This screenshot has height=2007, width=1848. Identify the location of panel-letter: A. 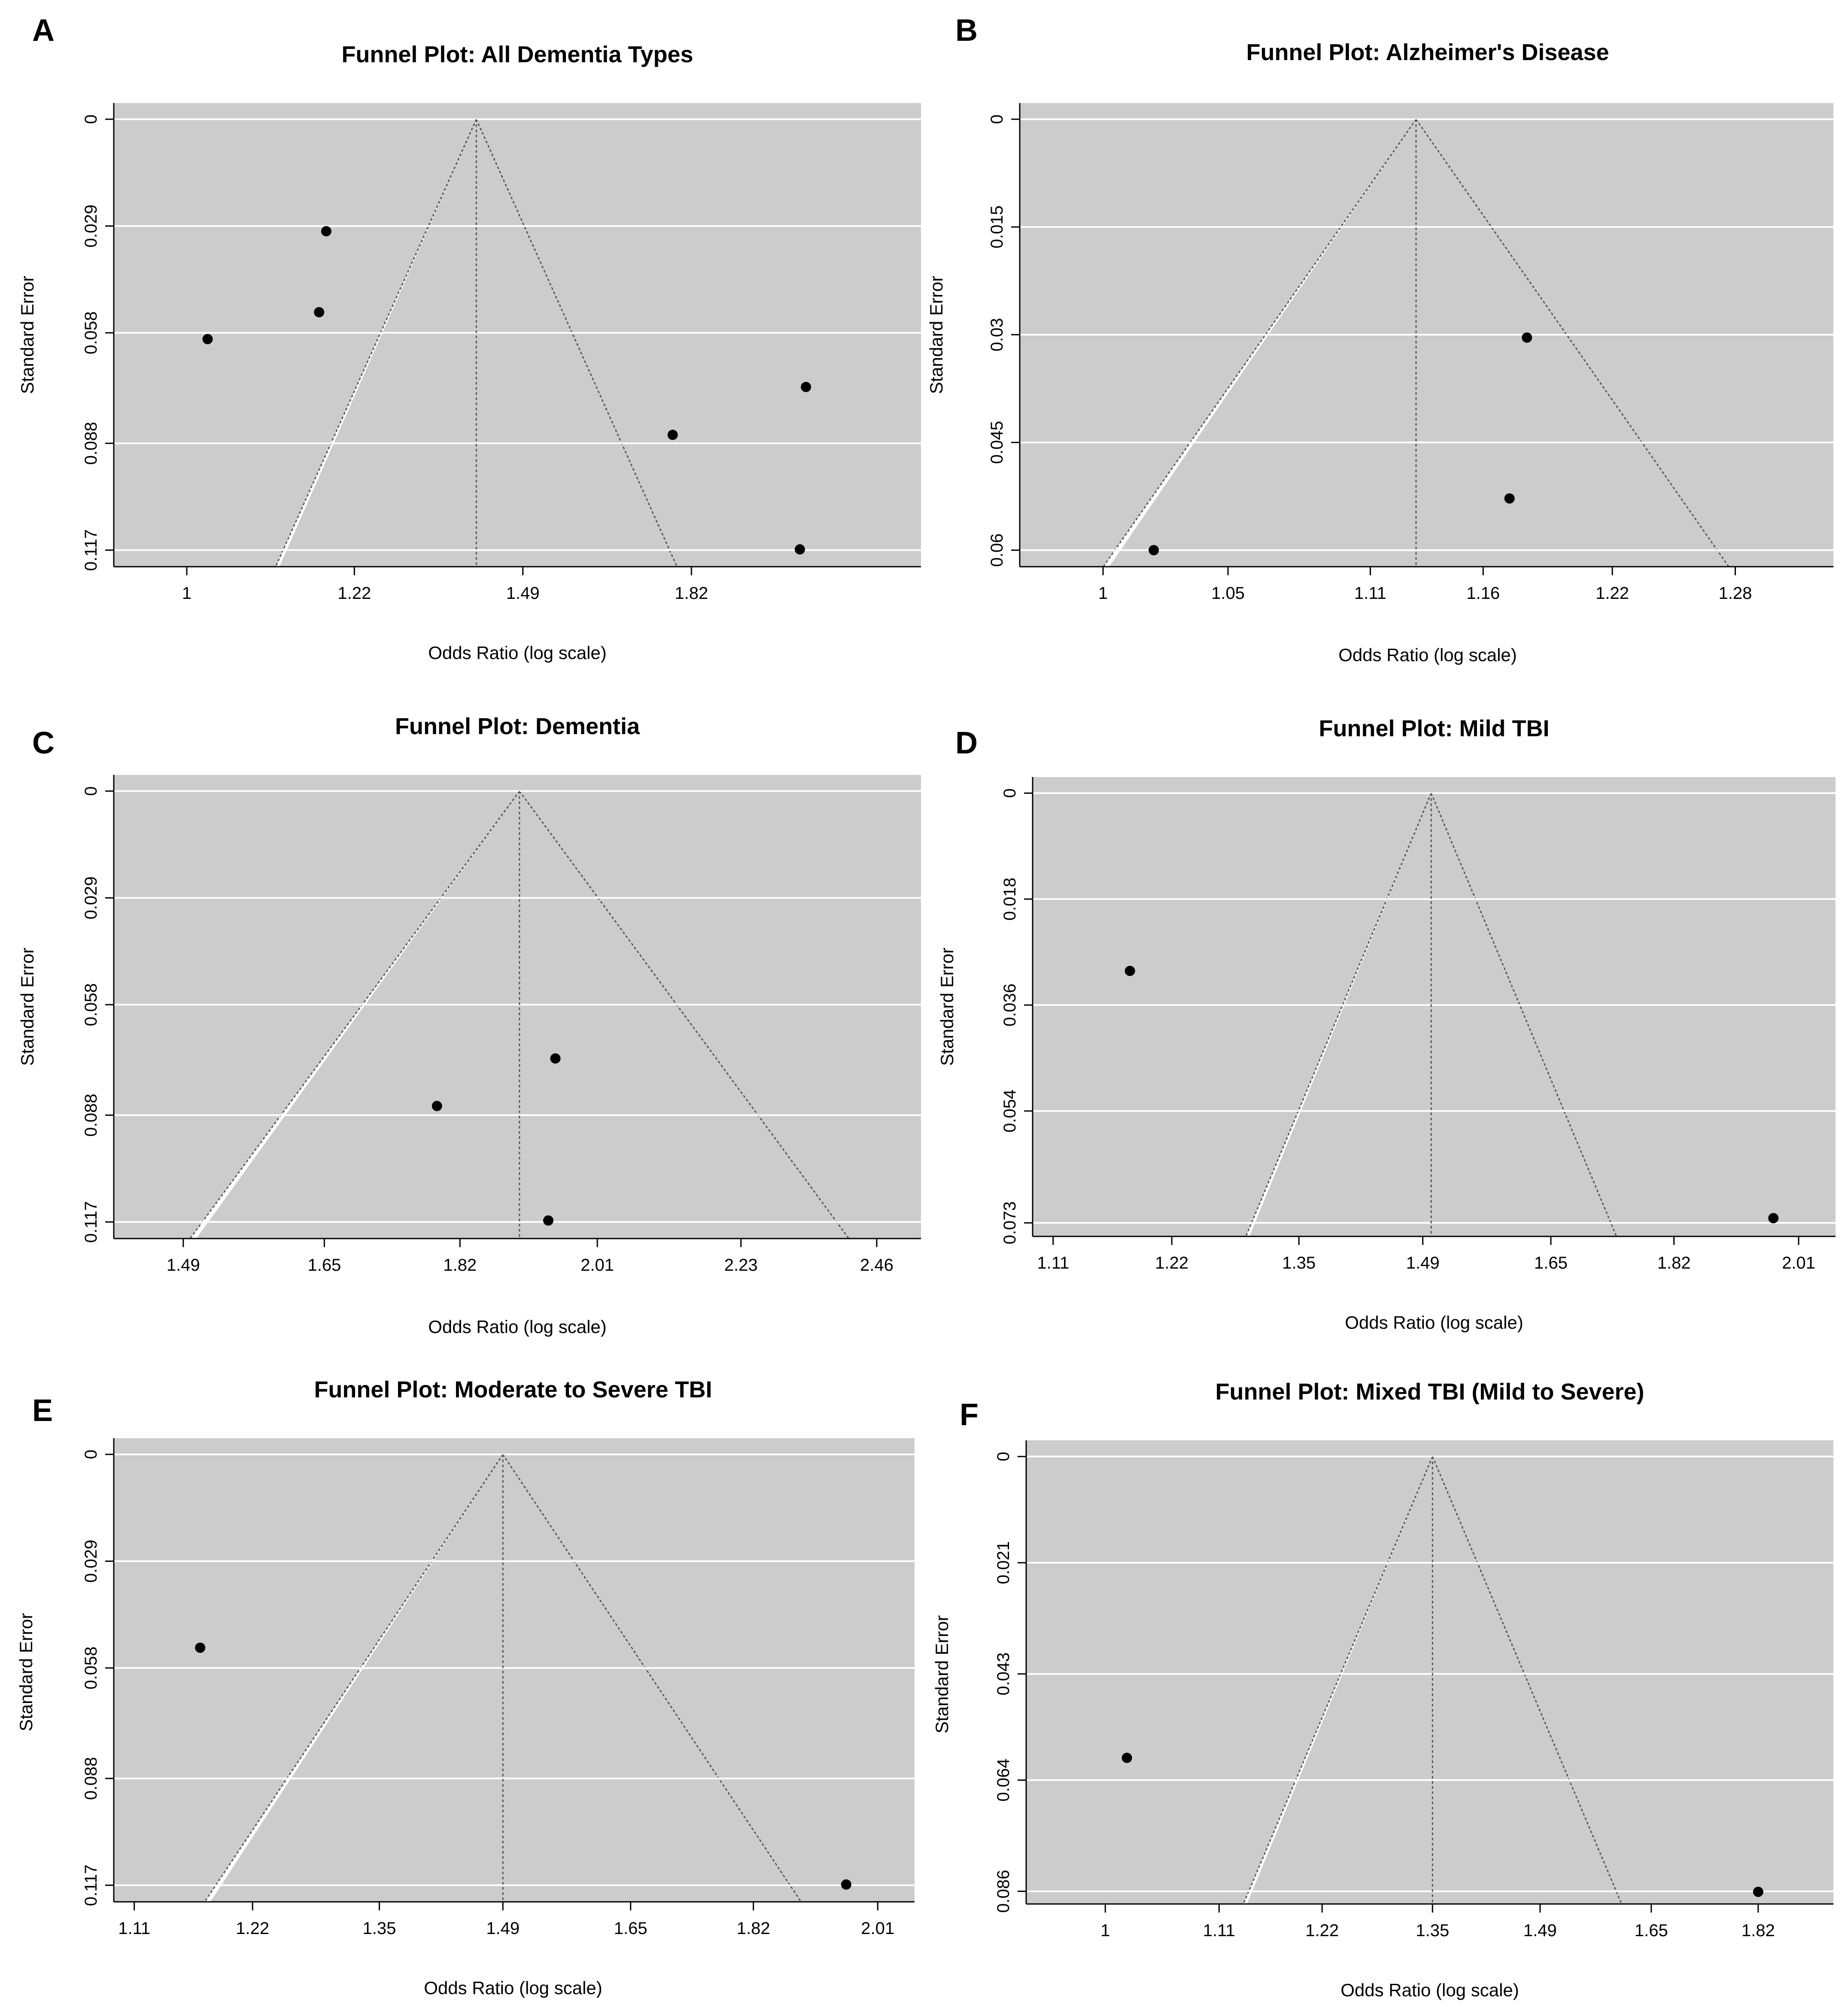
(43, 31).